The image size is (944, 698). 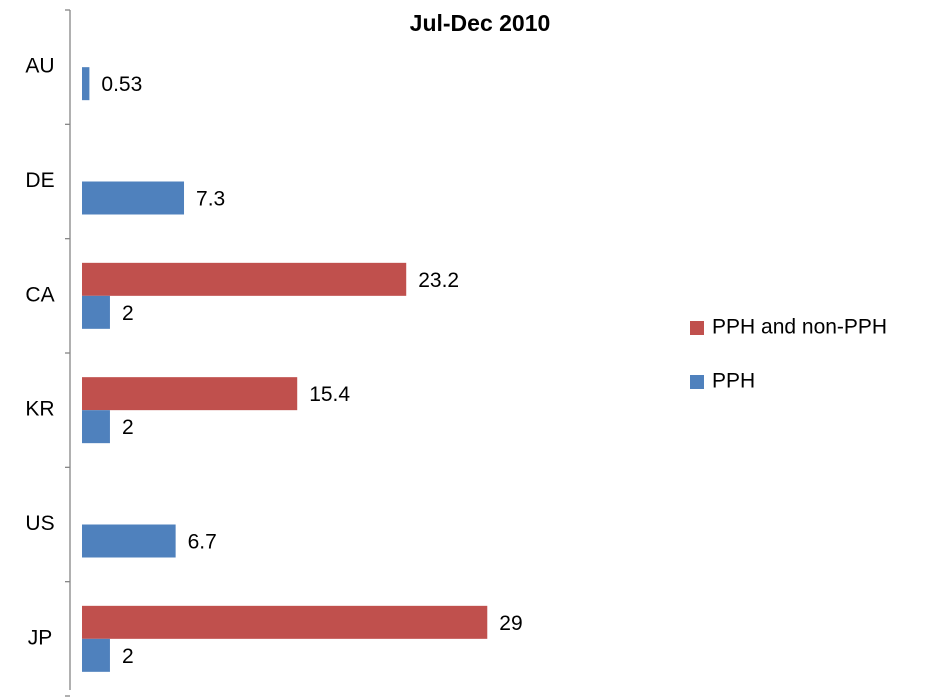 What do you see at coordinates (39, 409) in the screenshot?
I see `y-tick-label: KR` at bounding box center [39, 409].